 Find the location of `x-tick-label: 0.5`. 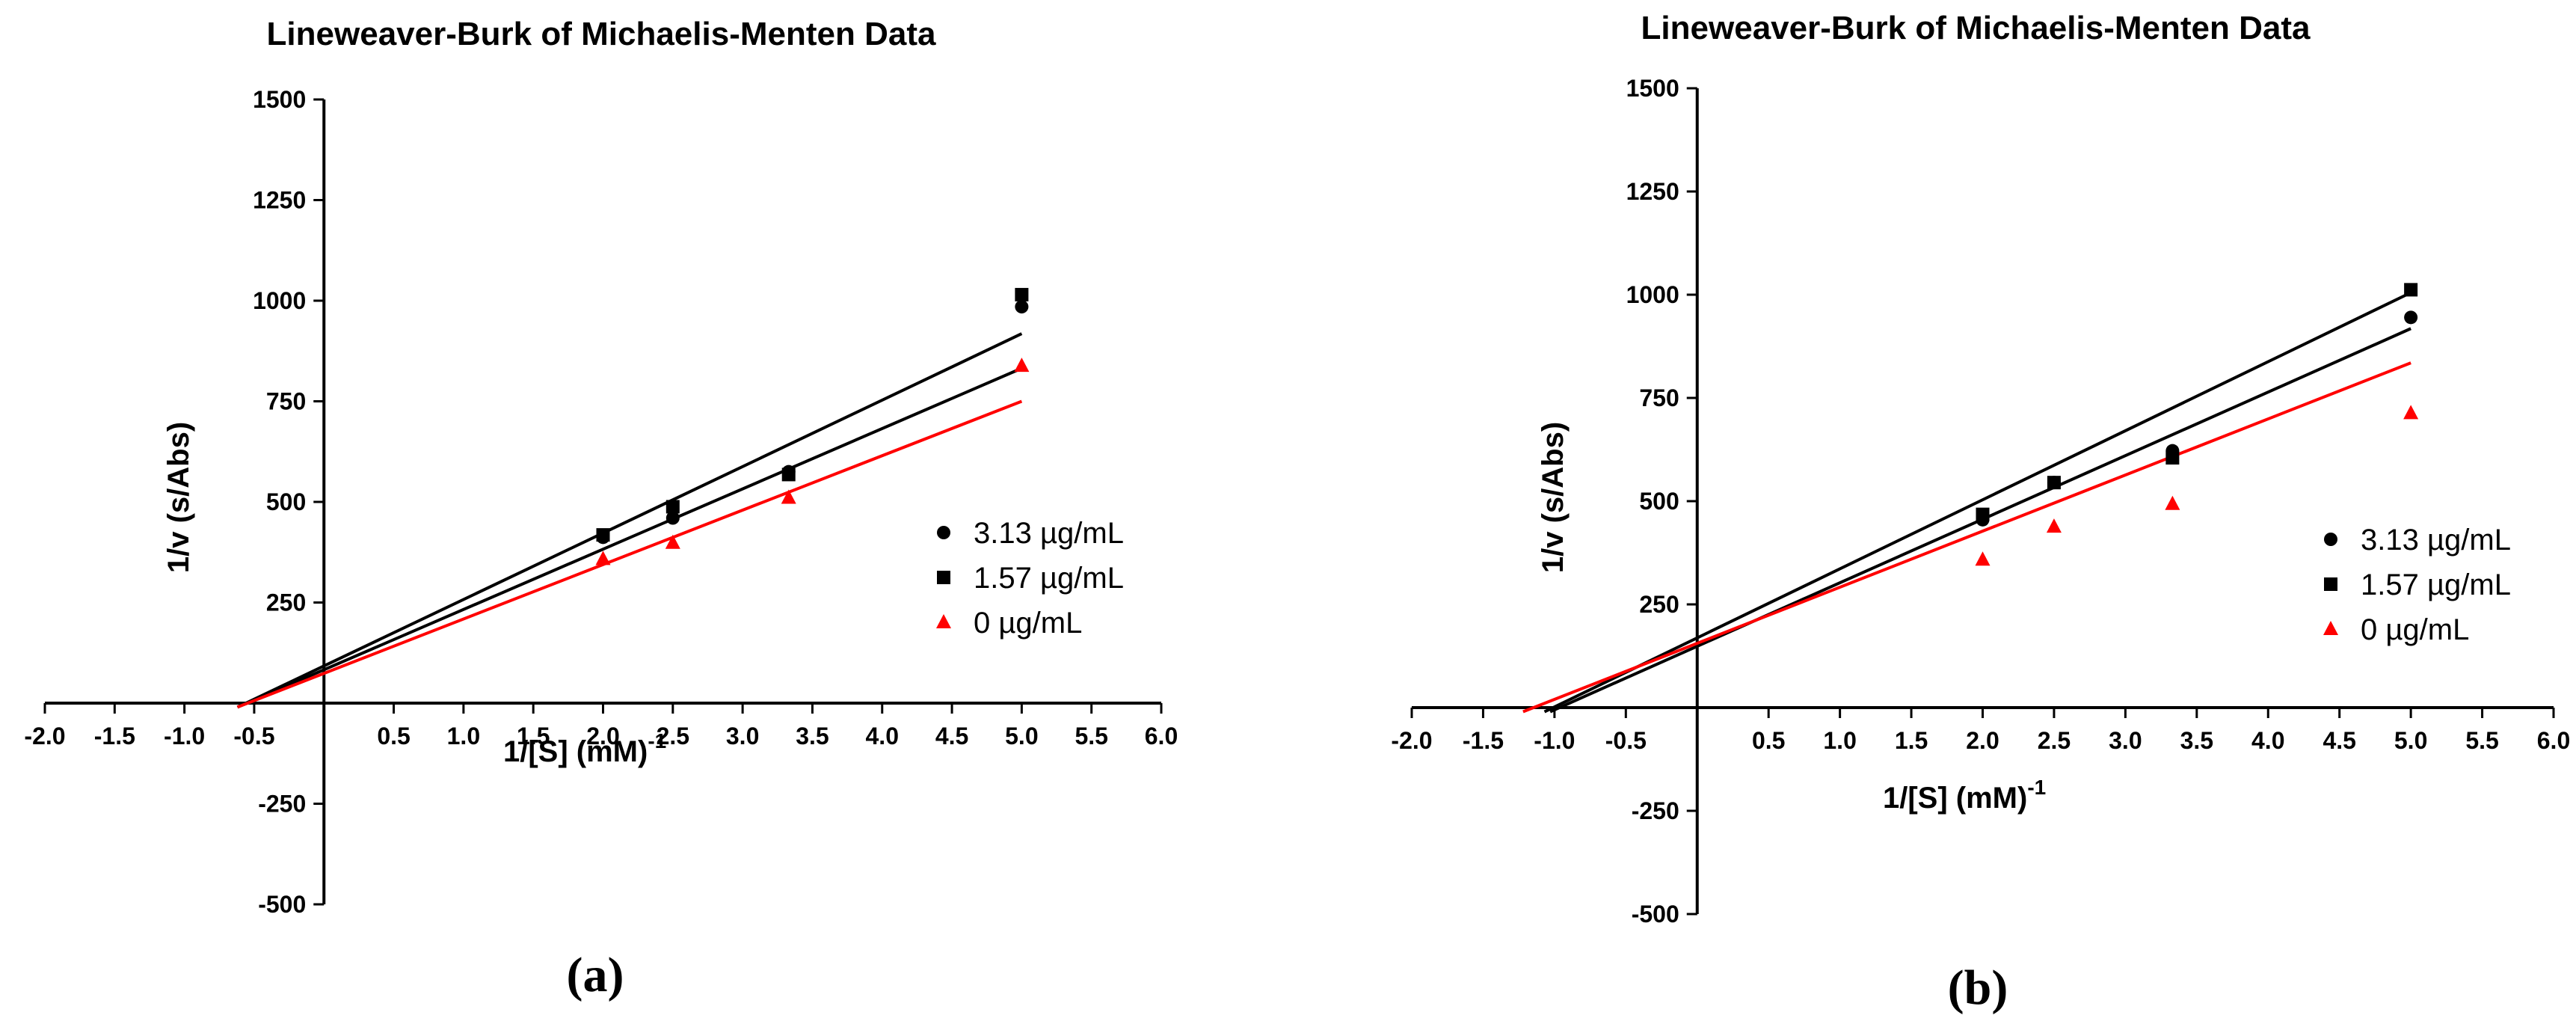

x-tick-label: 0.5 is located at coordinates (1768, 741).